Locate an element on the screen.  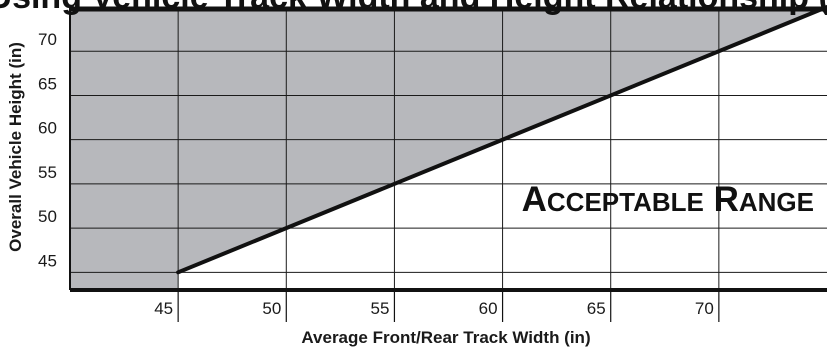
y-tick-label: 55 is located at coordinates (47, 172).